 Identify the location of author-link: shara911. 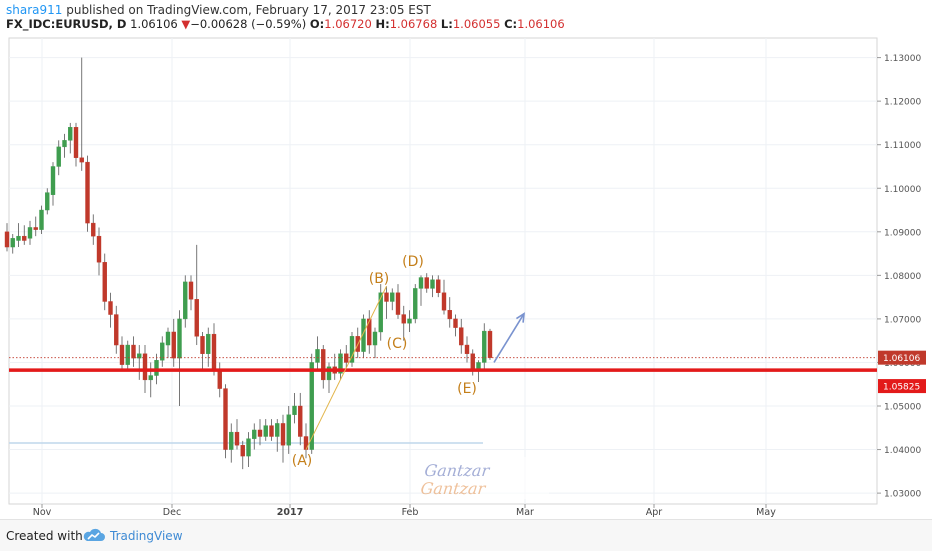
(34, 10).